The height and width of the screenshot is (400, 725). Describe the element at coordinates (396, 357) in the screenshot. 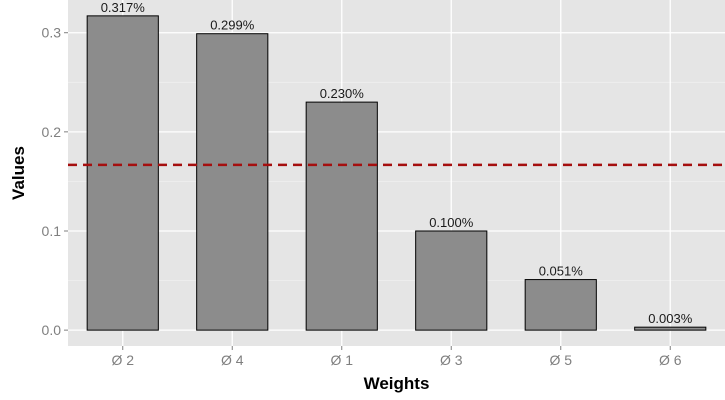

I see `x-axis: Ø 2 Ø 4 Ø 1 Ø 3 Ø 5 Ø 6` at that location.